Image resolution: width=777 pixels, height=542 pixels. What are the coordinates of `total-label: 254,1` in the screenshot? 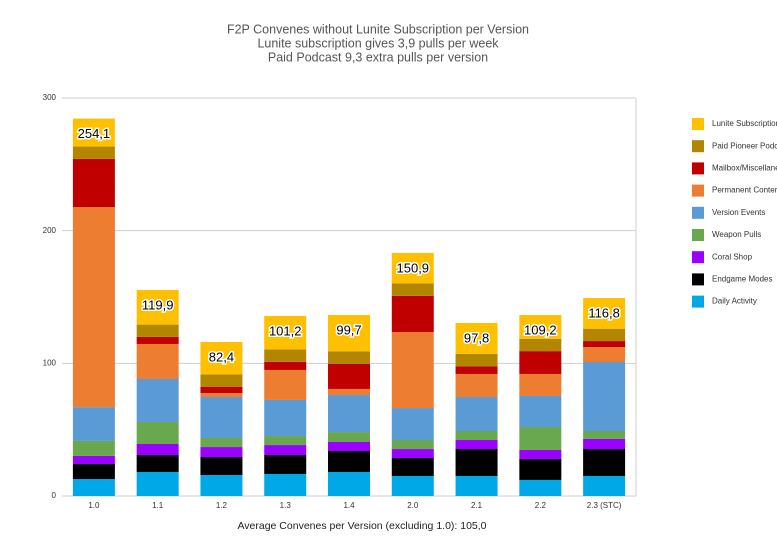 It's located at (94, 133).